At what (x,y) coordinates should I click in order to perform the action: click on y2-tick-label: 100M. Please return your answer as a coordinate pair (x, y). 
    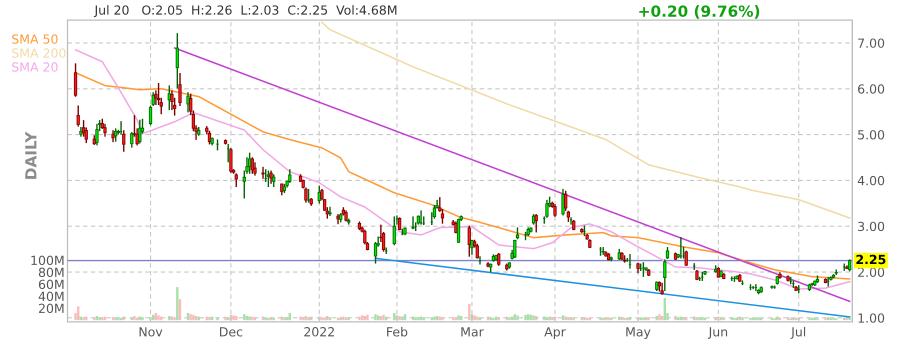
    Looking at the image, I should click on (47, 261).